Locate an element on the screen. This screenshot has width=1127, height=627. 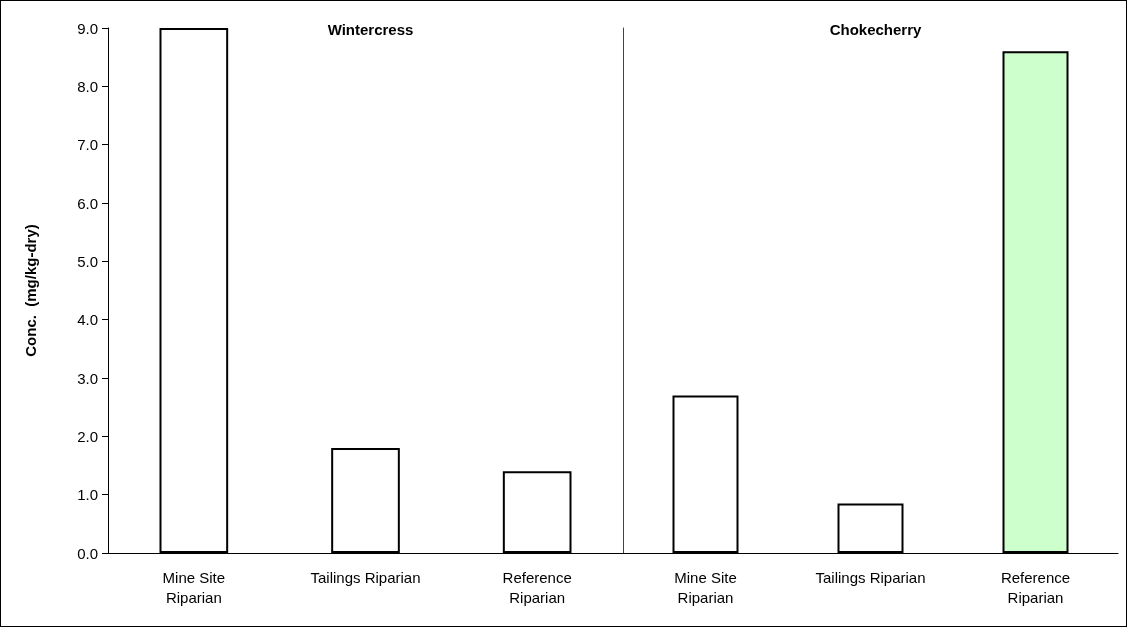
y-axis-title: Conc. (mg/kg-dry) is located at coordinates (30, 290).